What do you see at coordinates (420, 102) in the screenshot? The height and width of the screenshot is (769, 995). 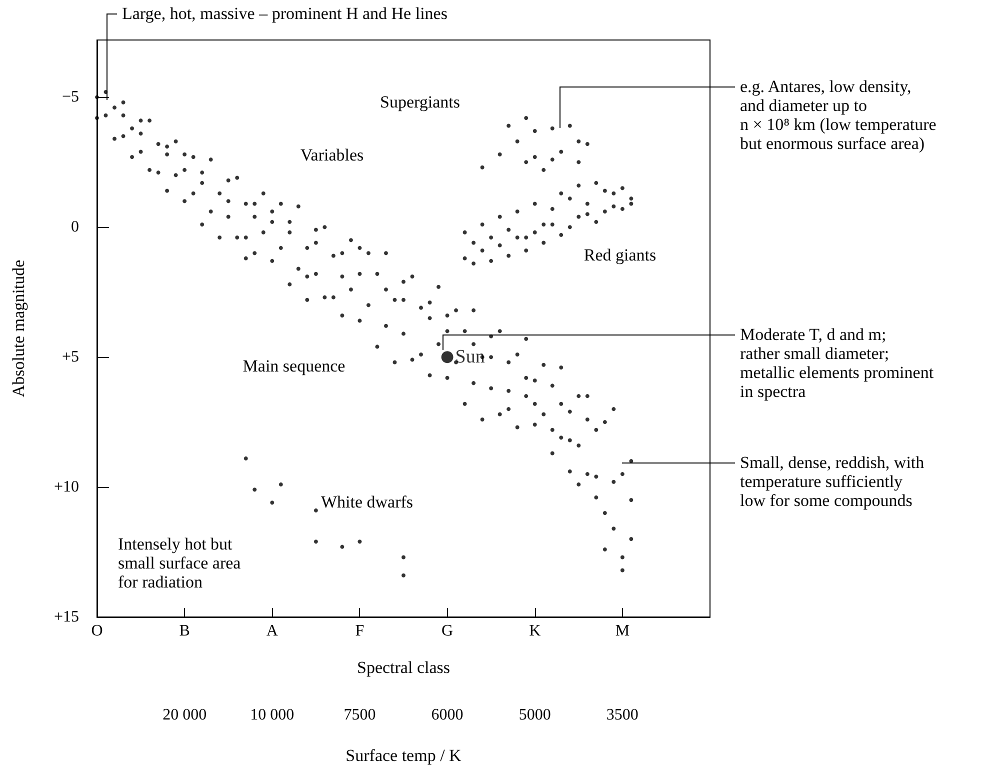 I see `annotation: Supergiants` at bounding box center [420, 102].